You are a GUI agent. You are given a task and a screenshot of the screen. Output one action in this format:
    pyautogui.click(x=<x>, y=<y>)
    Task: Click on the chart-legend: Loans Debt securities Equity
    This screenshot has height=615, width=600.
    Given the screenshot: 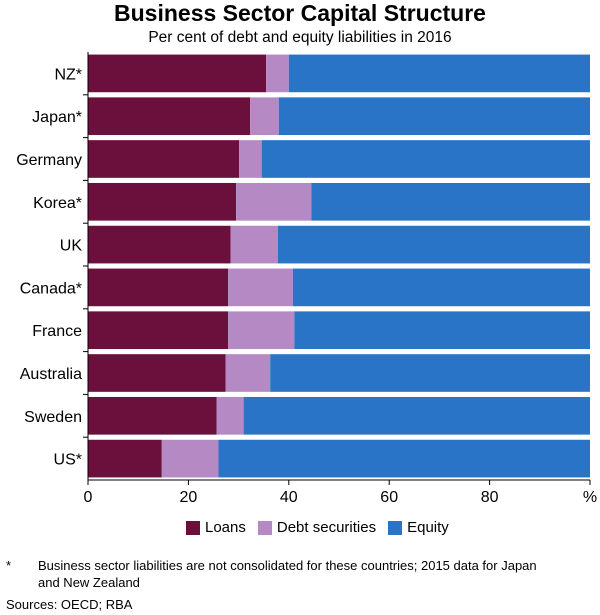 What is the action you would take?
    pyautogui.click(x=323, y=527)
    